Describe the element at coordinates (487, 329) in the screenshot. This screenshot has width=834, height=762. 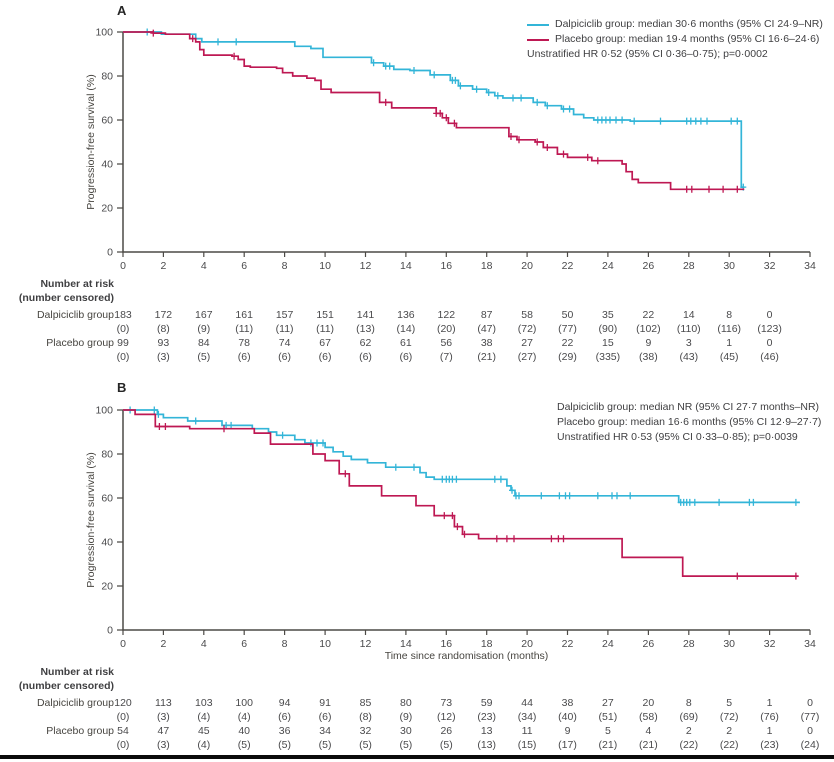
I see `risk-cell-censored: (47)` at that location.